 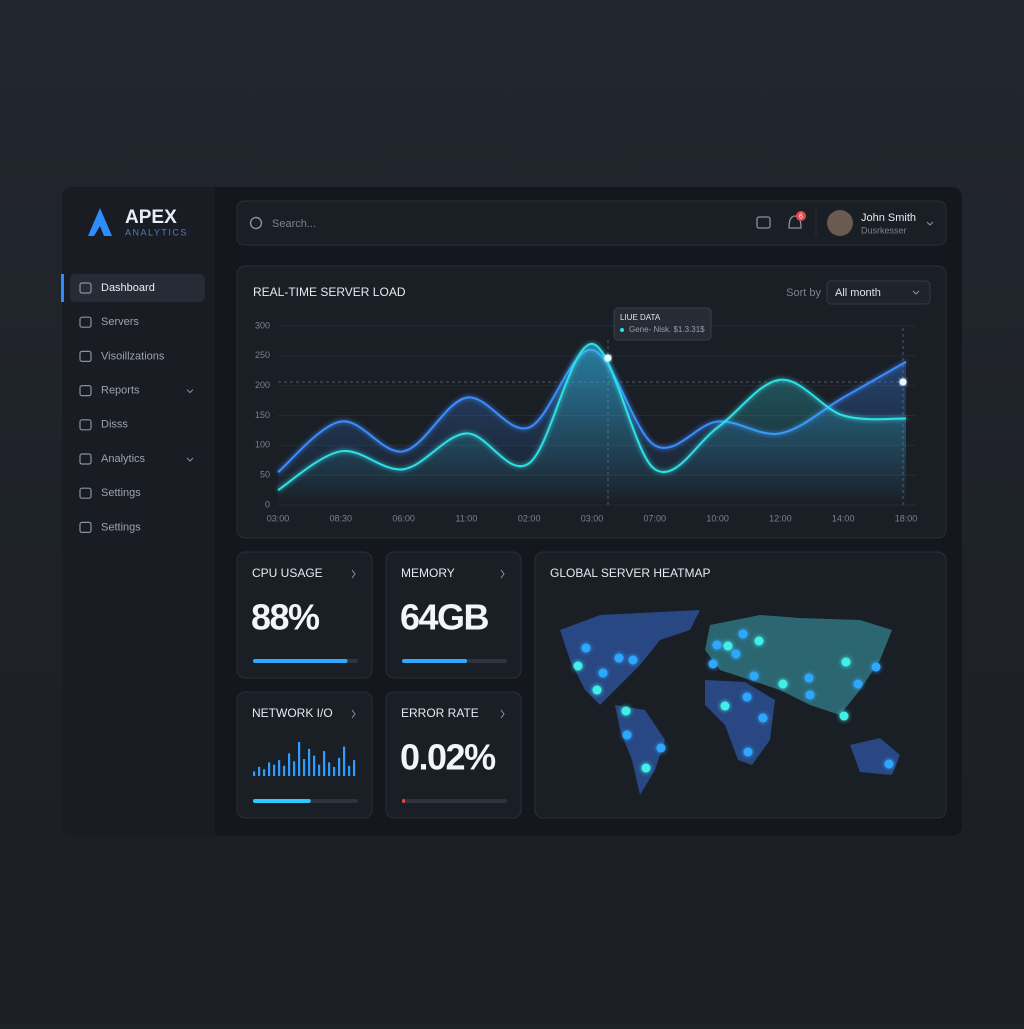 What do you see at coordinates (858, 293) in the screenshot?
I see `sort-value: All month` at bounding box center [858, 293].